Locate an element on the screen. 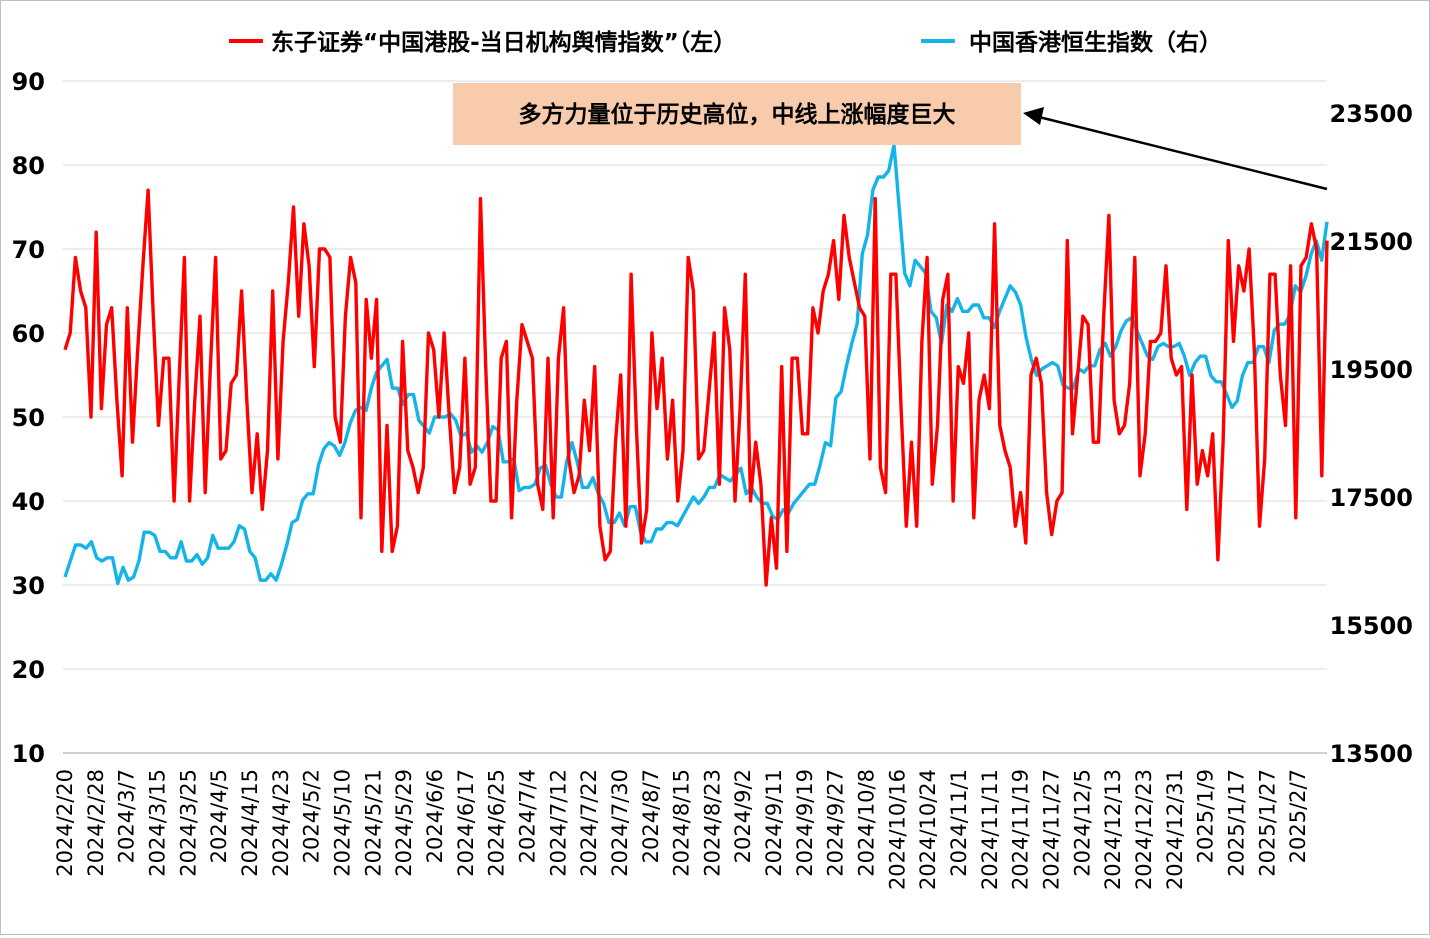 The height and width of the screenshot is (938, 1430). x-tick-label: 2024/7/22 is located at coordinates (589, 823).